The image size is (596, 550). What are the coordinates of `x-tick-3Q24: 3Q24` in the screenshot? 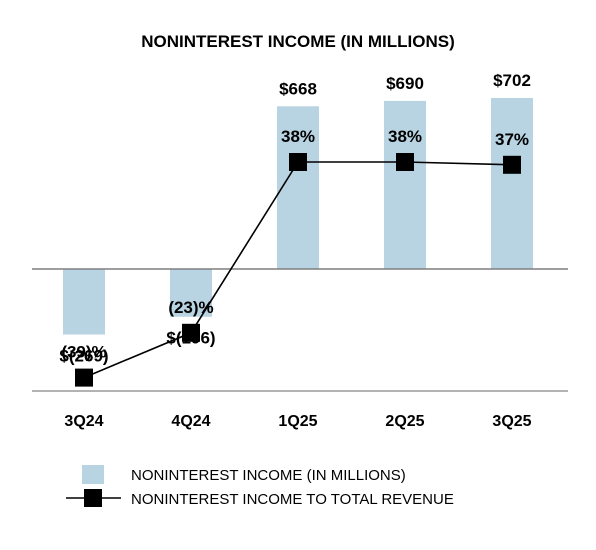 It's located at (83, 421).